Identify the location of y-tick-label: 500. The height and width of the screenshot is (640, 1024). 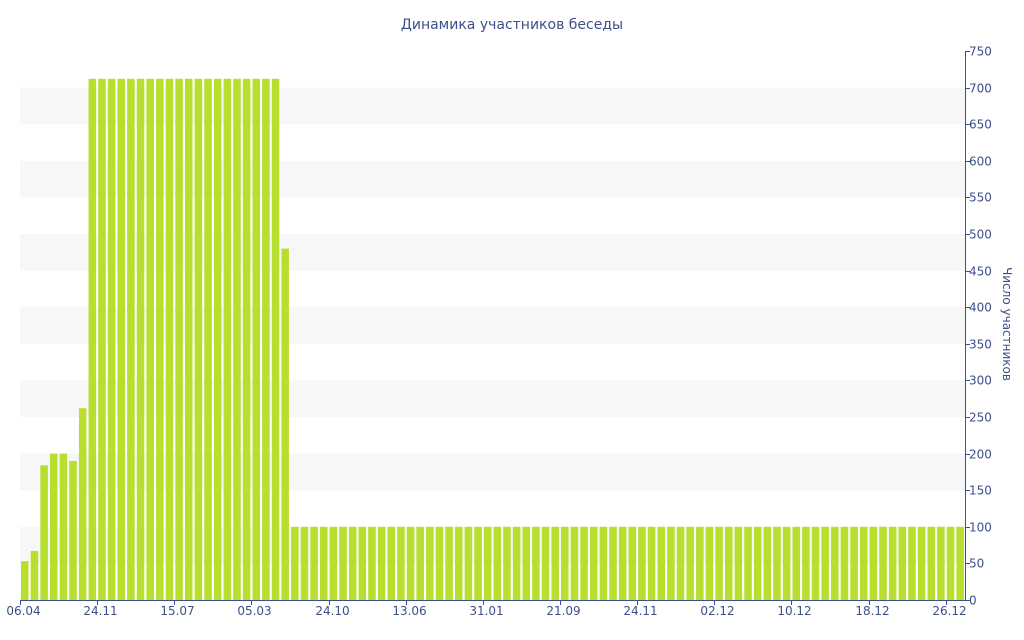
(980, 235).